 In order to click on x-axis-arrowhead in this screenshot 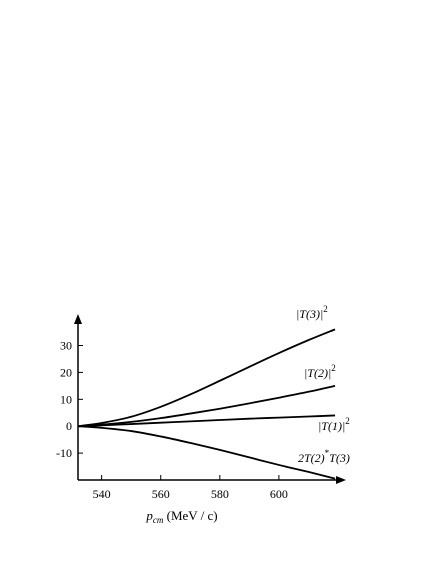, I will do `click(341, 480)`.